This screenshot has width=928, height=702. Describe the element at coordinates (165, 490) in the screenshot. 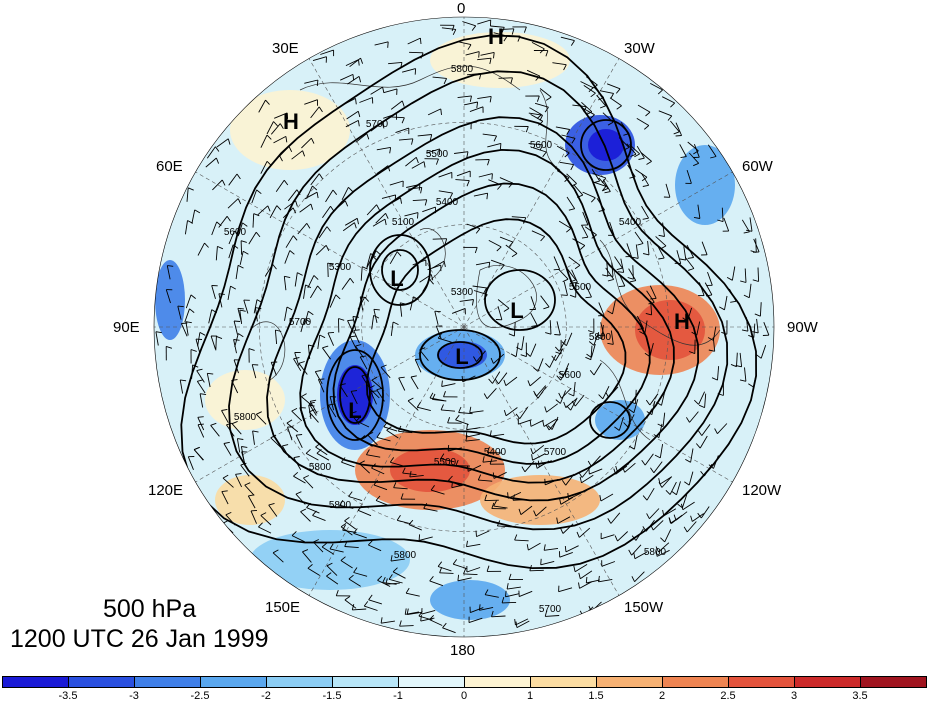

I see `longitude-label: 120E` at that location.